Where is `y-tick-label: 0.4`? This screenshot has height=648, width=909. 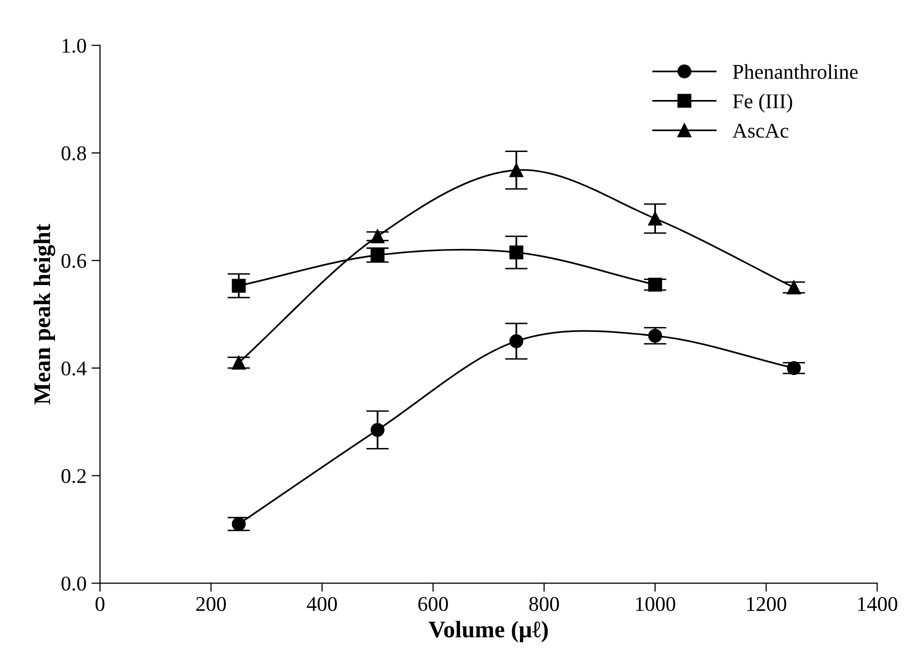 y-tick-label: 0.4 is located at coordinates (74, 368).